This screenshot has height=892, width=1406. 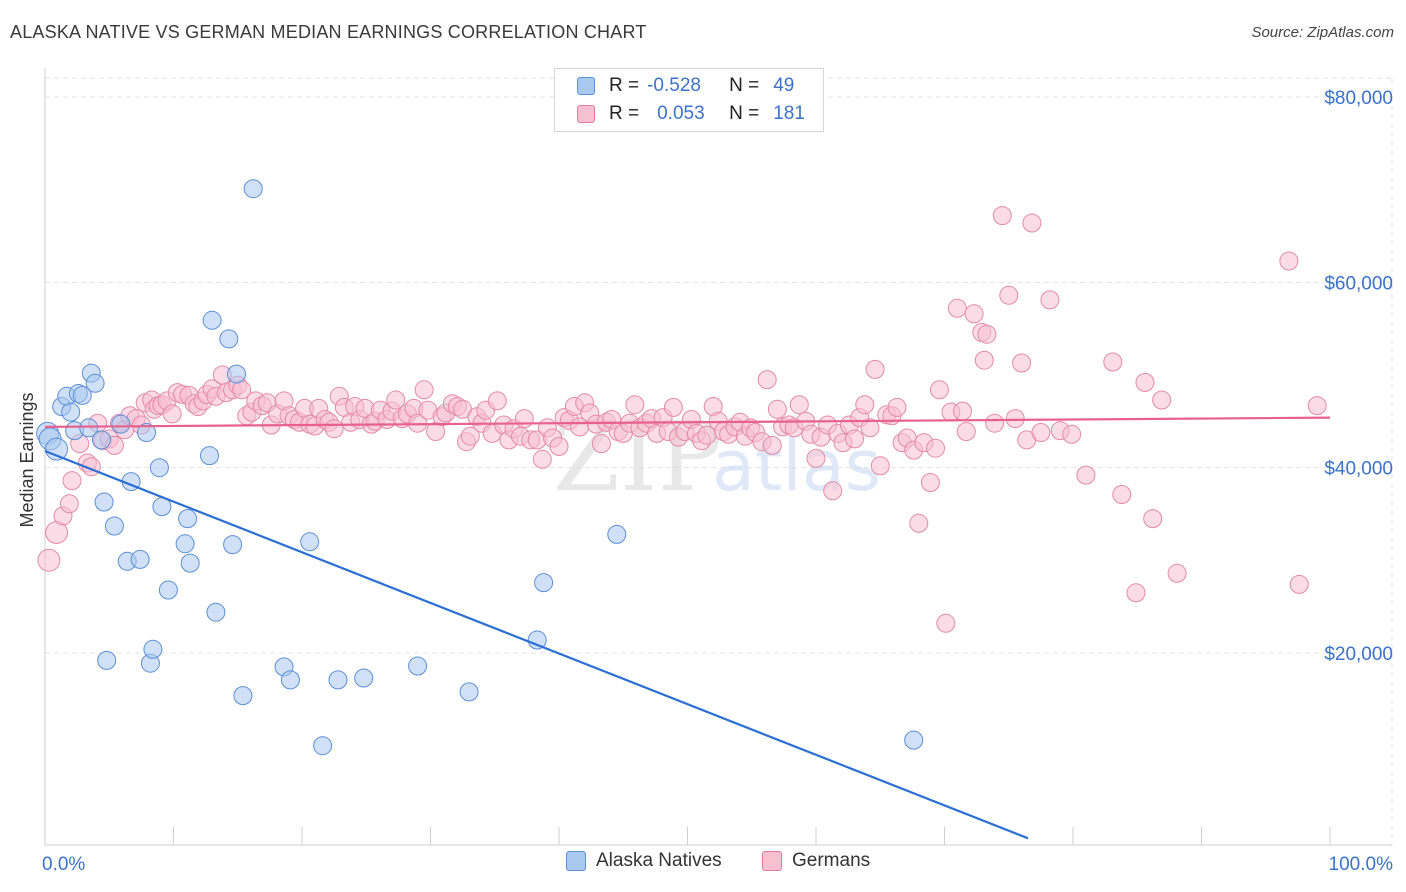 I want to click on y-tick-labels: $20,000 $40,000 $60,000 $80,000, so click(x=1358, y=376).